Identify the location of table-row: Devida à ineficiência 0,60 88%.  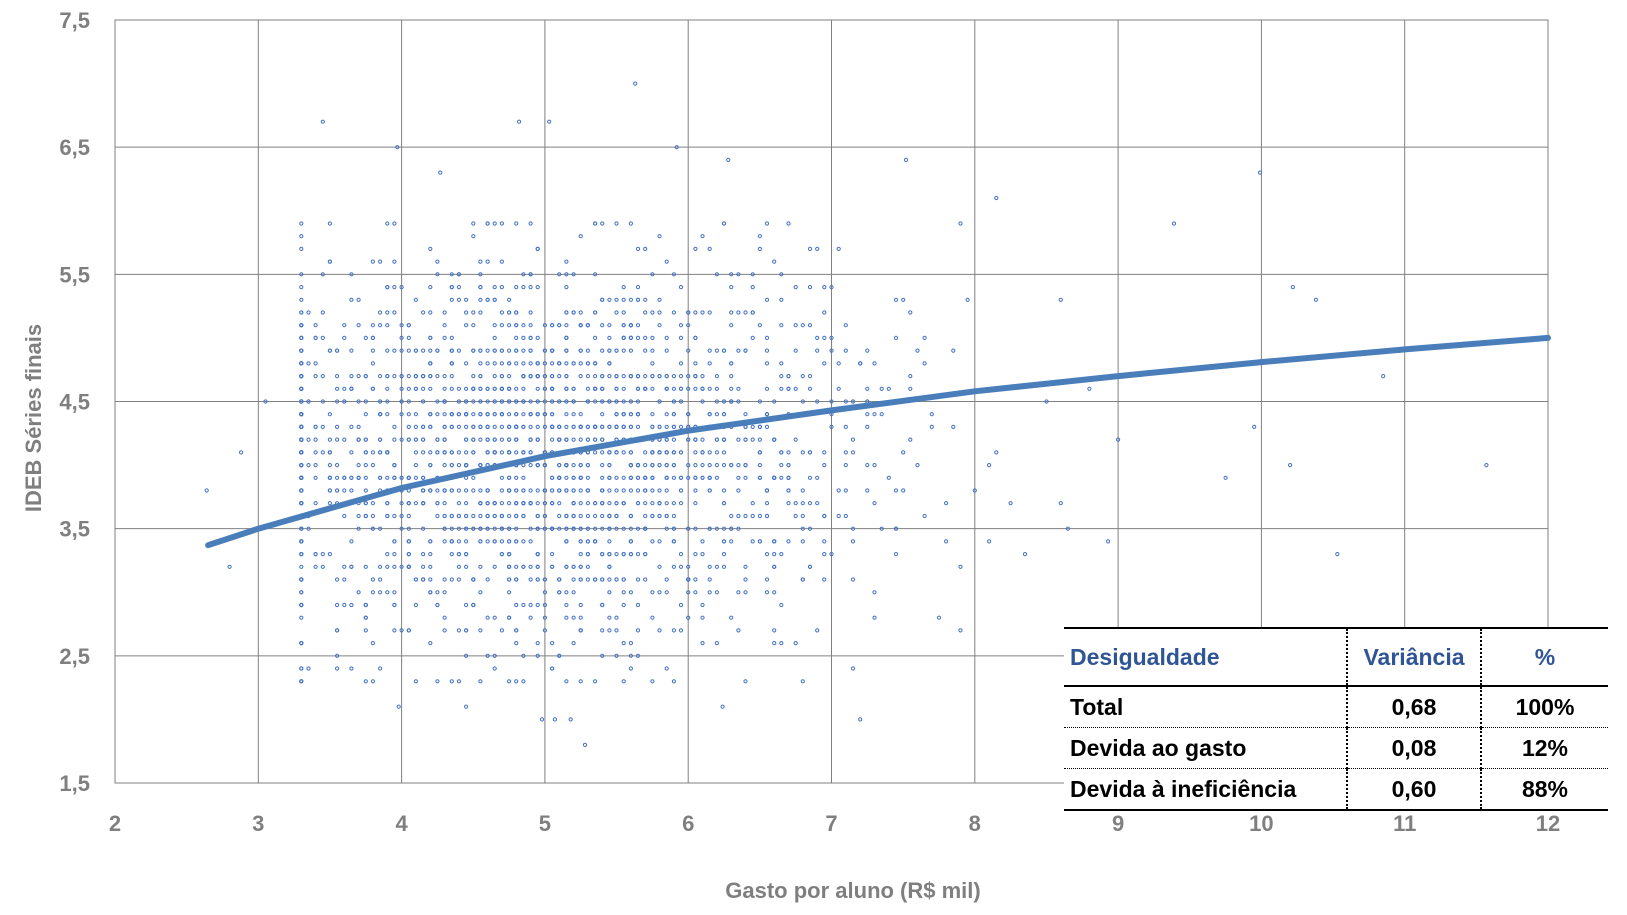
(1336, 789).